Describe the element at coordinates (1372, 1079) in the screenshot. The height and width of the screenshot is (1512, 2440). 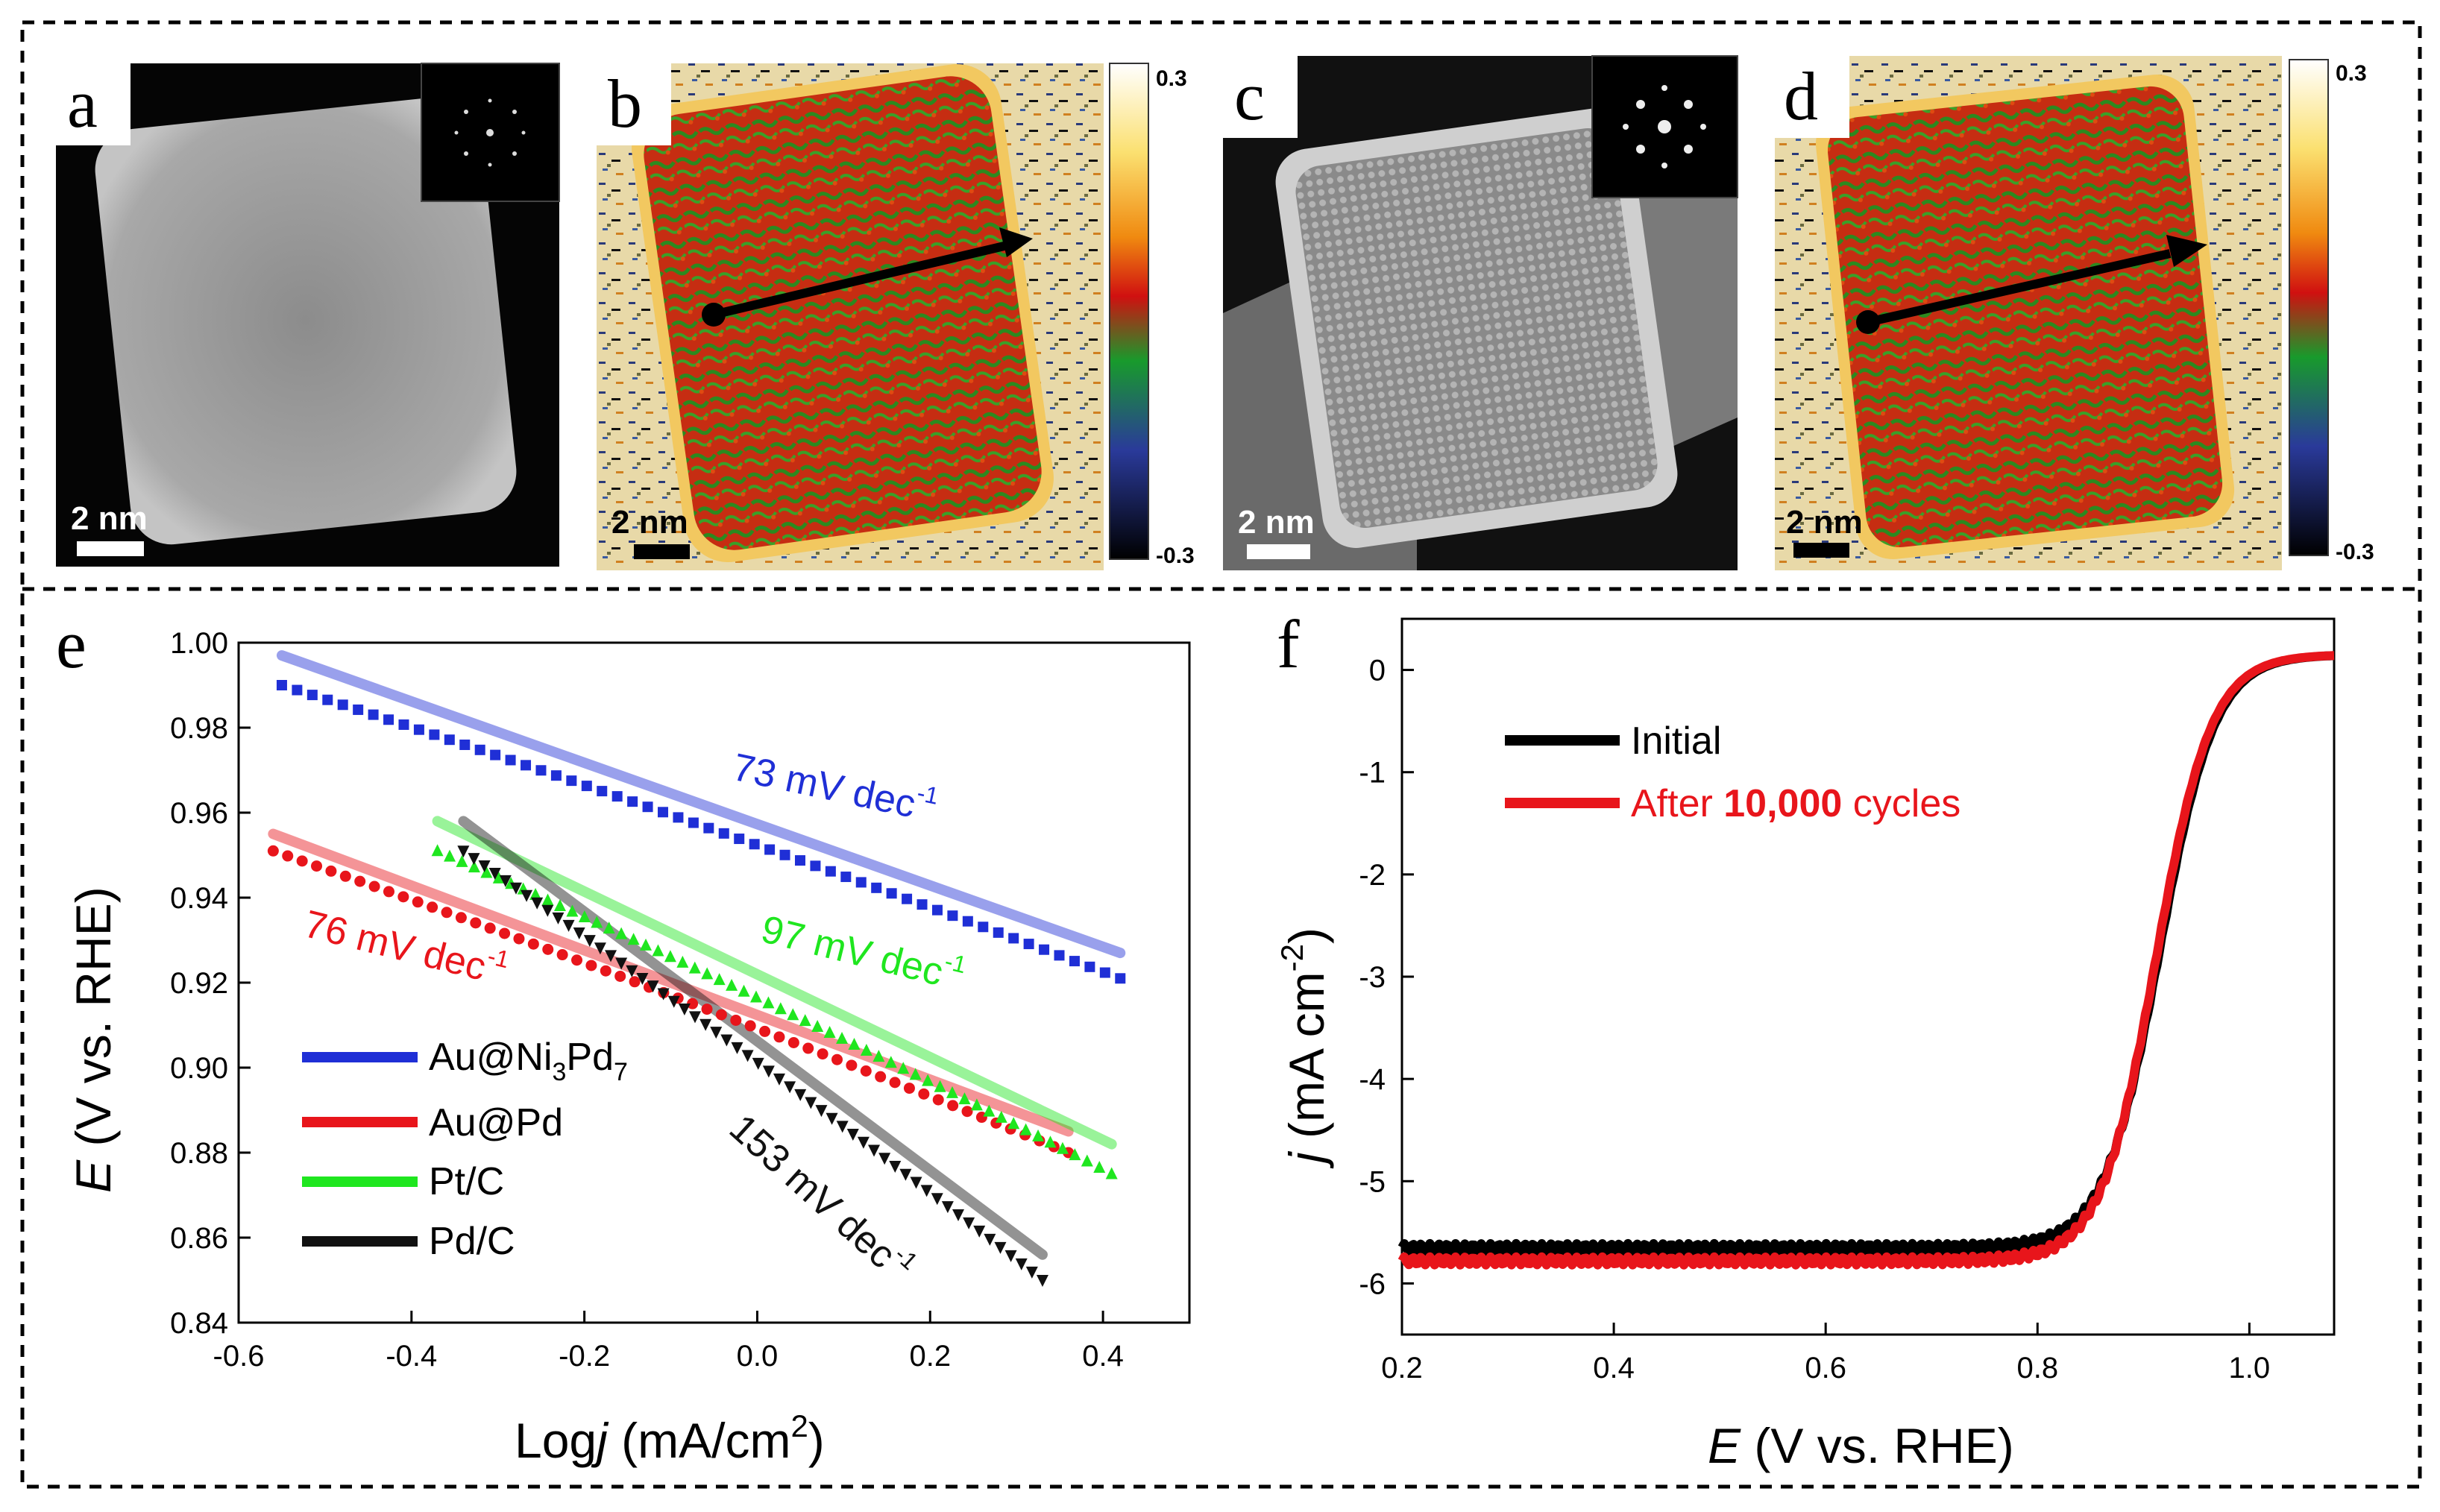
I see `f-ytick-label-4: -4` at that location.